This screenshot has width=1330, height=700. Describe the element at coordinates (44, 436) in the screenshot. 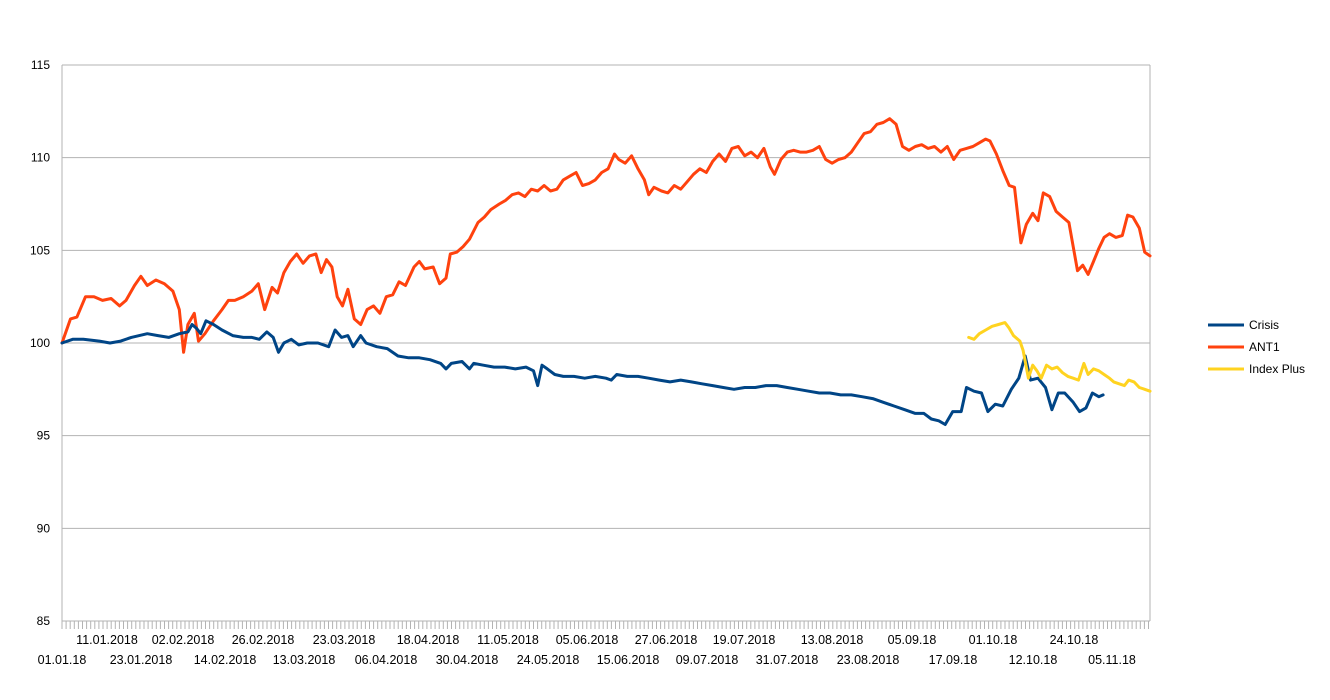

I see `y-tick-label: 95` at that location.